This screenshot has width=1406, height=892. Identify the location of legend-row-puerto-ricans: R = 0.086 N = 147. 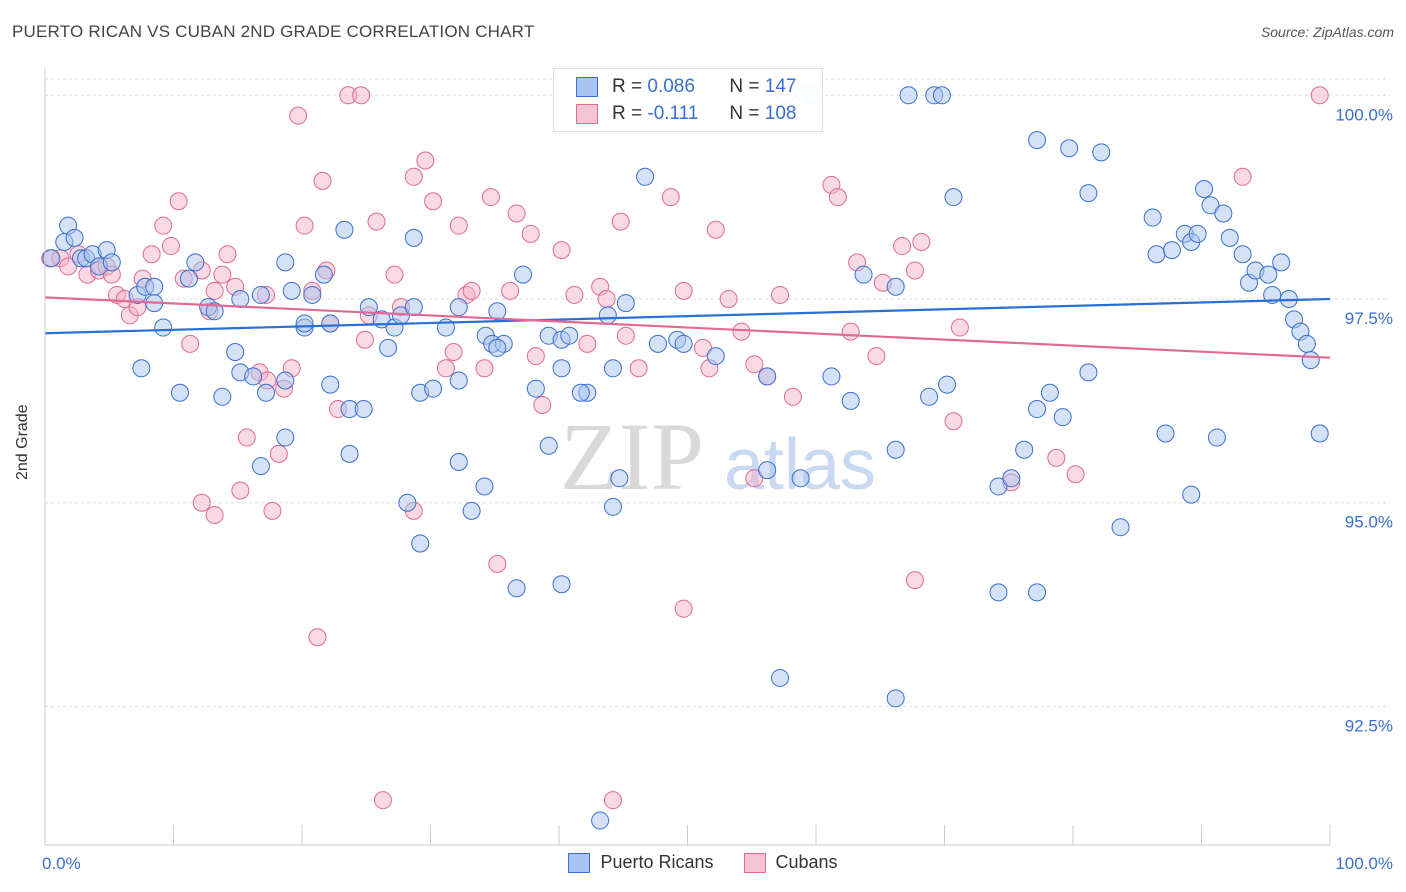
(686, 87).